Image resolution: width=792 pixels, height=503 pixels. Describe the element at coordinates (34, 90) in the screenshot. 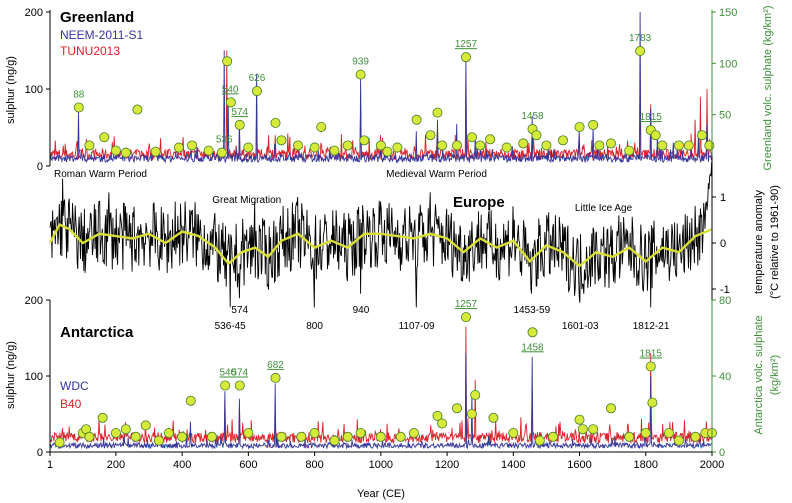

I see `greenland-left-tick-label: 100` at that location.